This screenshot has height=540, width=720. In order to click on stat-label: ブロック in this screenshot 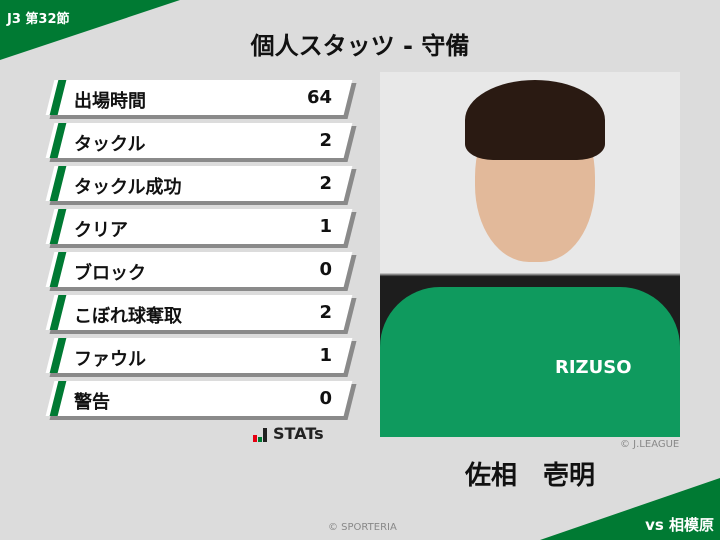, I will do `click(110, 273)`.